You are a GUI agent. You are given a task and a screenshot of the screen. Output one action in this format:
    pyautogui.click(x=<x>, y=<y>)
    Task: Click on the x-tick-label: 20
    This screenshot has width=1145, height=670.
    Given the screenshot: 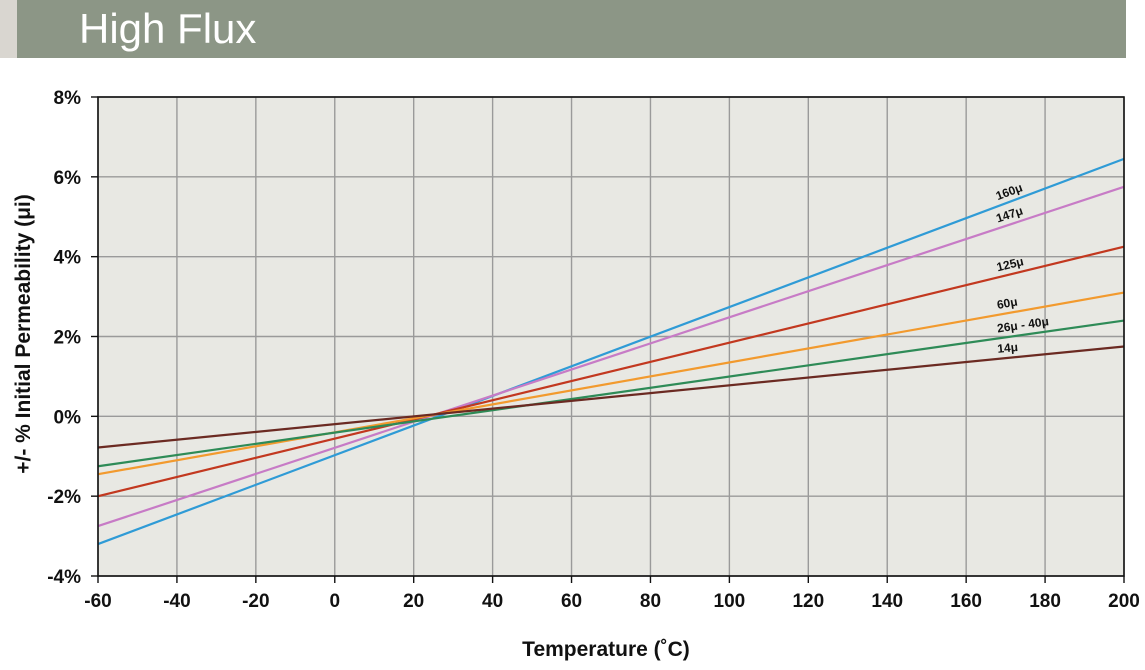 What is the action you would take?
    pyautogui.click(x=413, y=601)
    